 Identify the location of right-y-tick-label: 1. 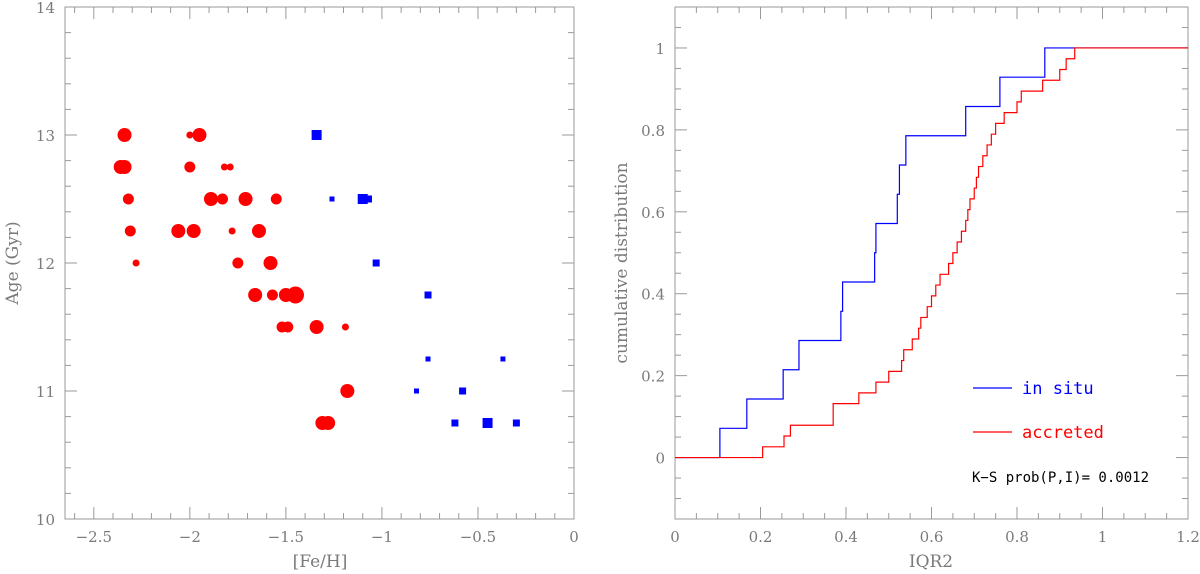
(660, 49).